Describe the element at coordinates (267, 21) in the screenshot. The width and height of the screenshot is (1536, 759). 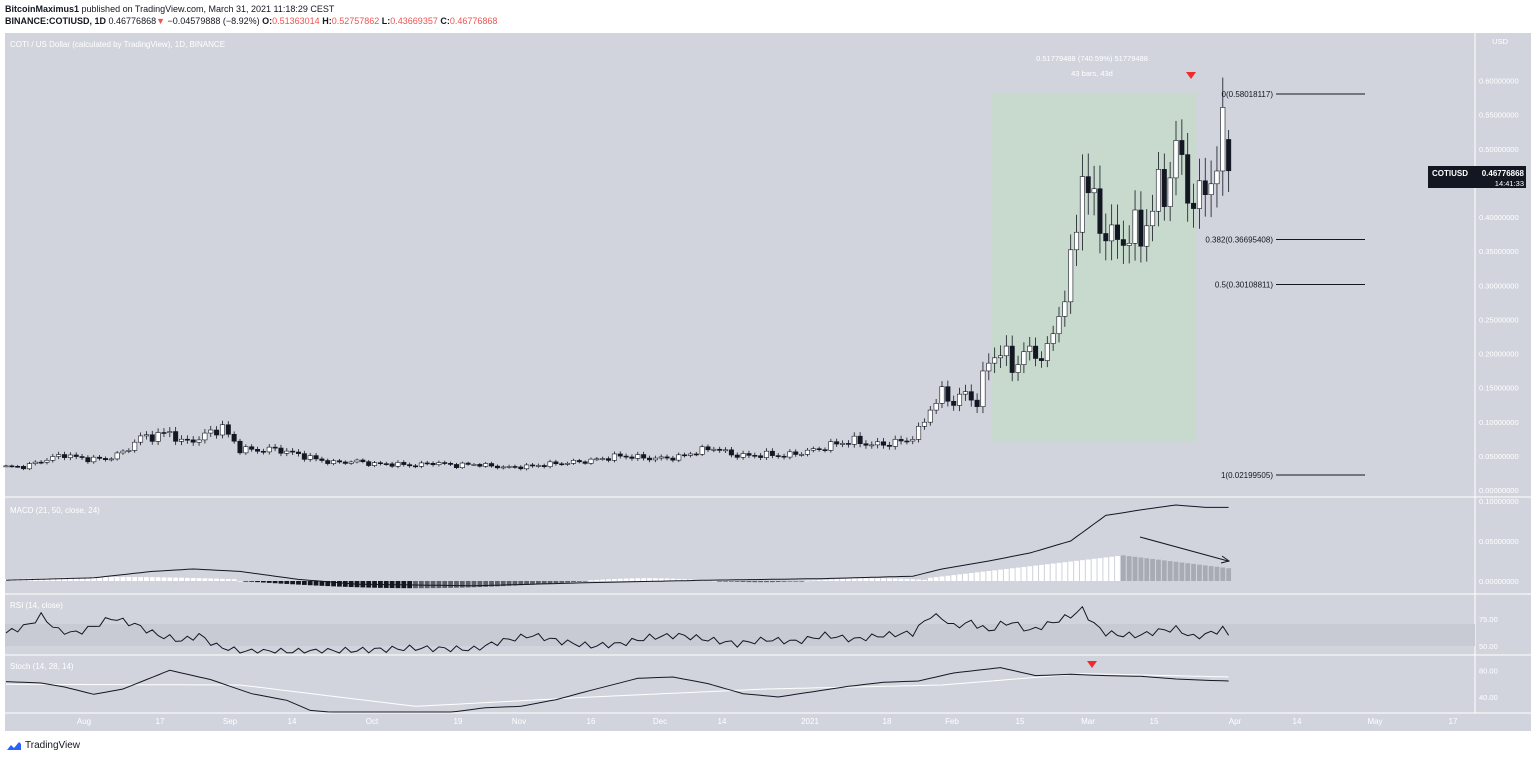
I see `open-label: O:` at that location.